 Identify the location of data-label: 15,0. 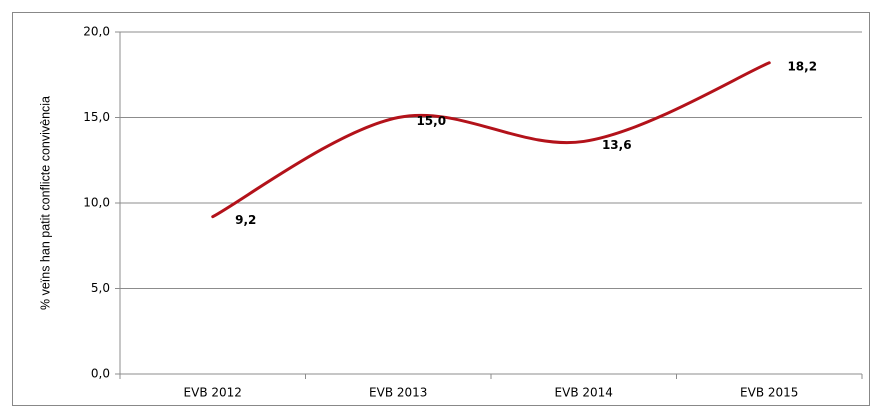
(431, 121).